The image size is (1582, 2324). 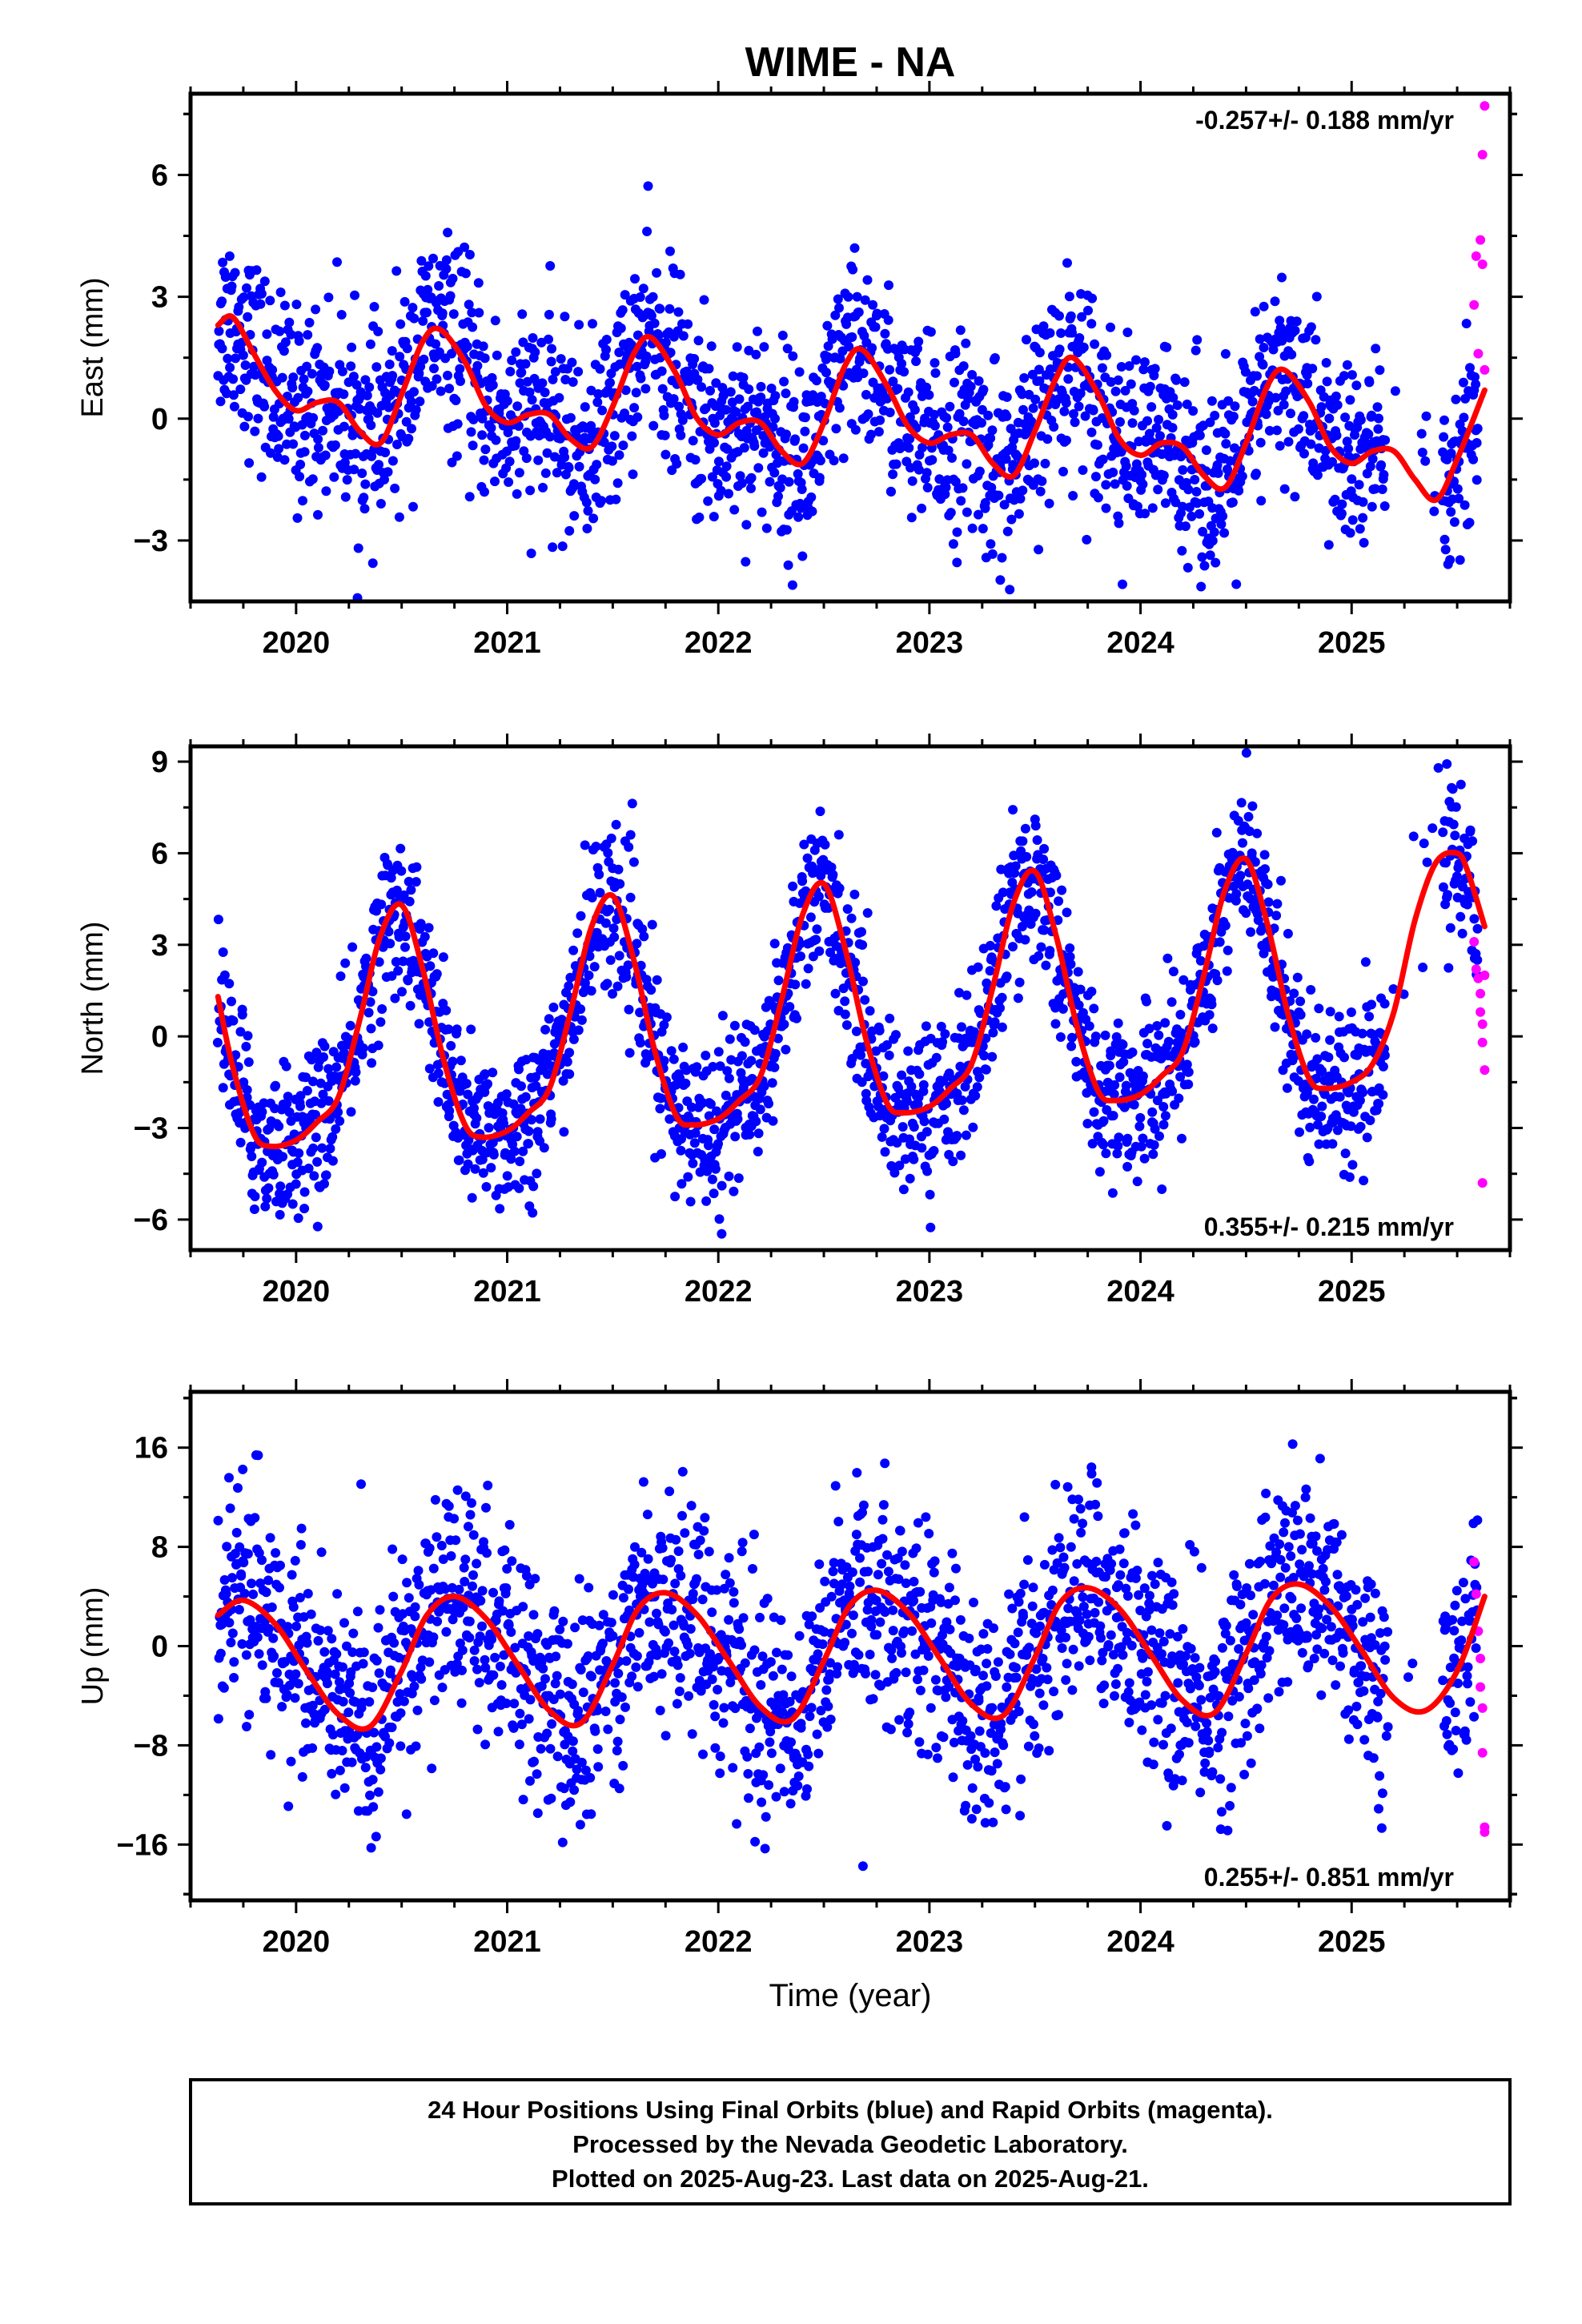 What do you see at coordinates (1483, 1183) in the screenshot?
I see `rapid-orbit-point` at bounding box center [1483, 1183].